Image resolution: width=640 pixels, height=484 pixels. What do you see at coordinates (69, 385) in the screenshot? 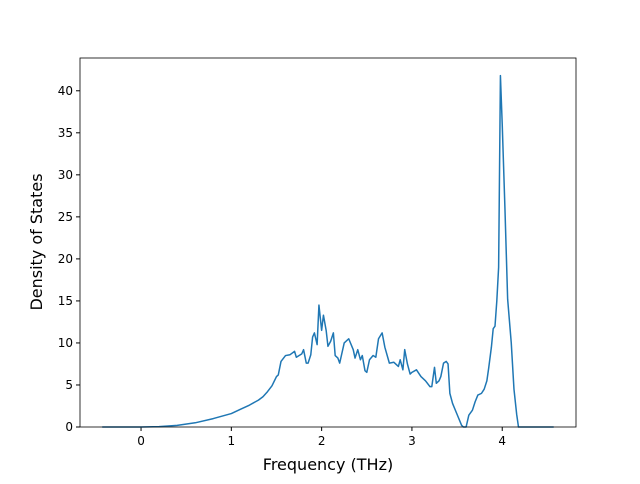
I see `y-tick-label: 5` at bounding box center [69, 385].